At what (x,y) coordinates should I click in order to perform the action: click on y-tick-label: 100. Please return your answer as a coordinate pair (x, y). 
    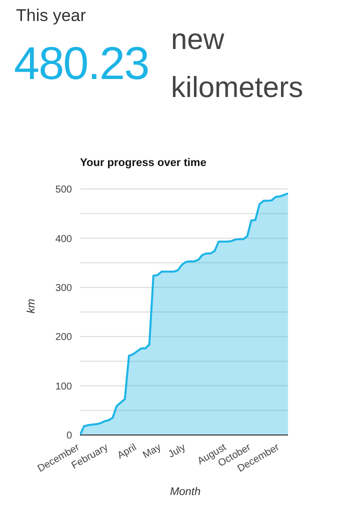
    Looking at the image, I should click on (63, 386).